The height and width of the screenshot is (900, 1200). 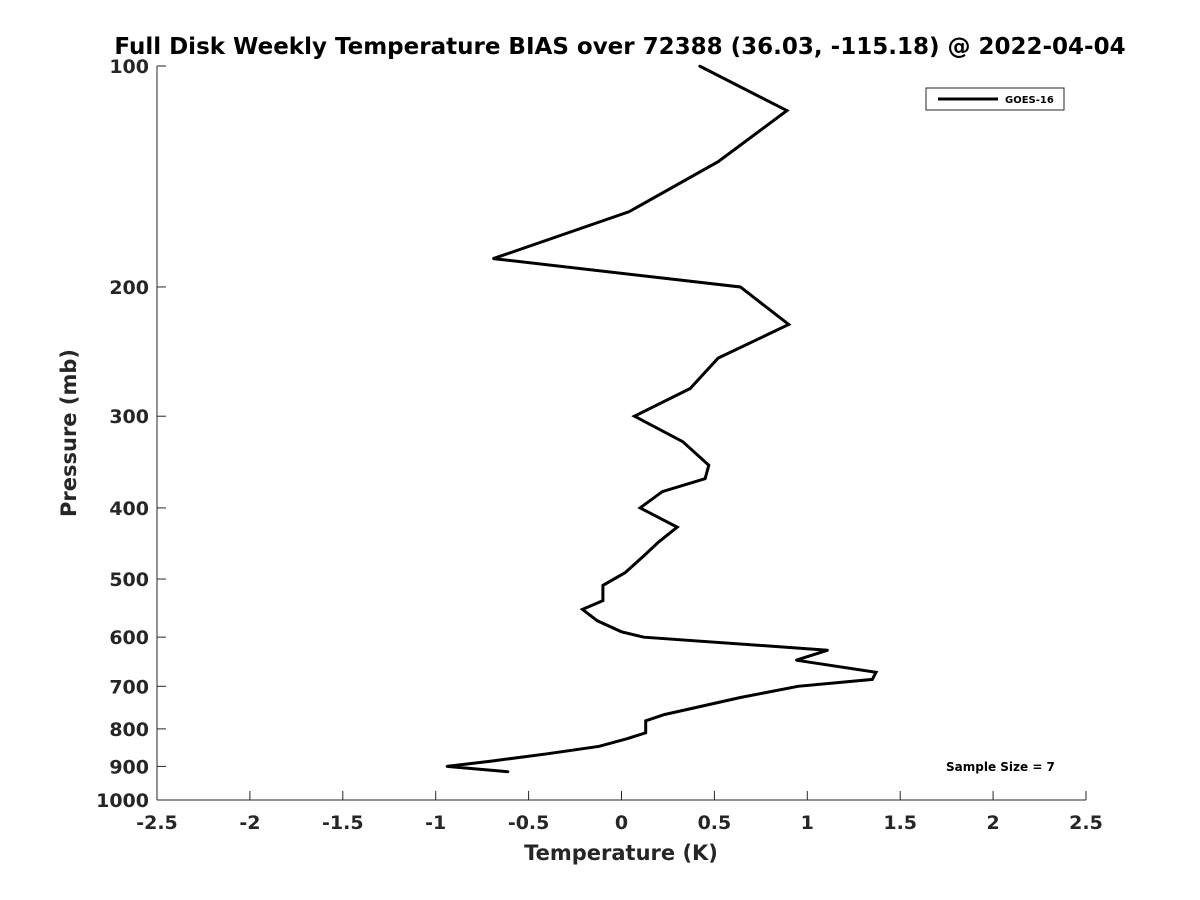 I want to click on legend-label-goes-16: GOES-16, so click(x=1029, y=100).